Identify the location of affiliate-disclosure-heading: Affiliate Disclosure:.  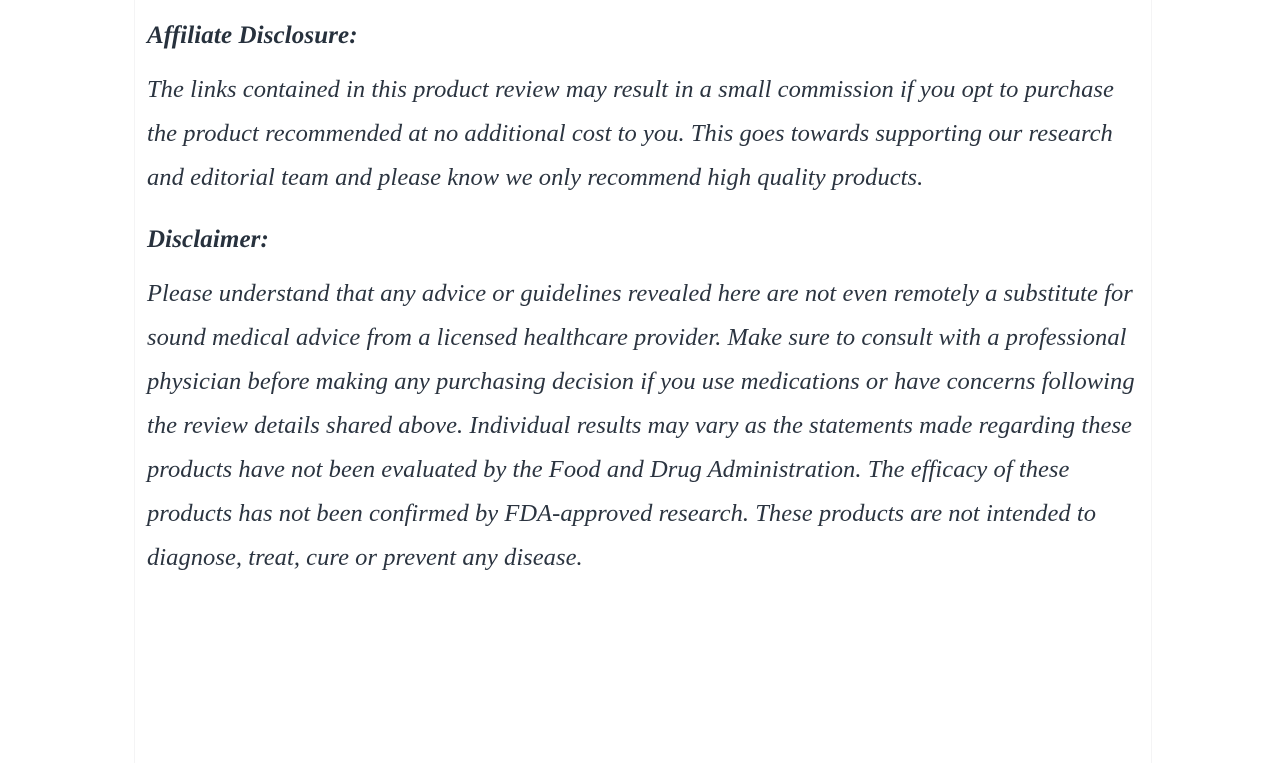
(252, 35).